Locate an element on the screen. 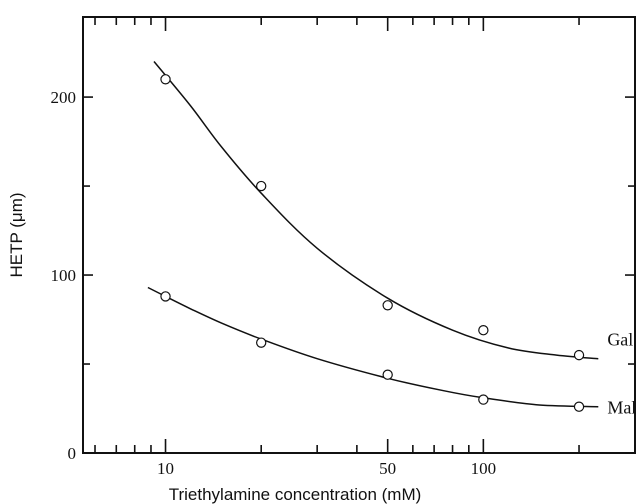 This screenshot has height=504, width=638. x-tick-label: 10 is located at coordinates (165, 468).